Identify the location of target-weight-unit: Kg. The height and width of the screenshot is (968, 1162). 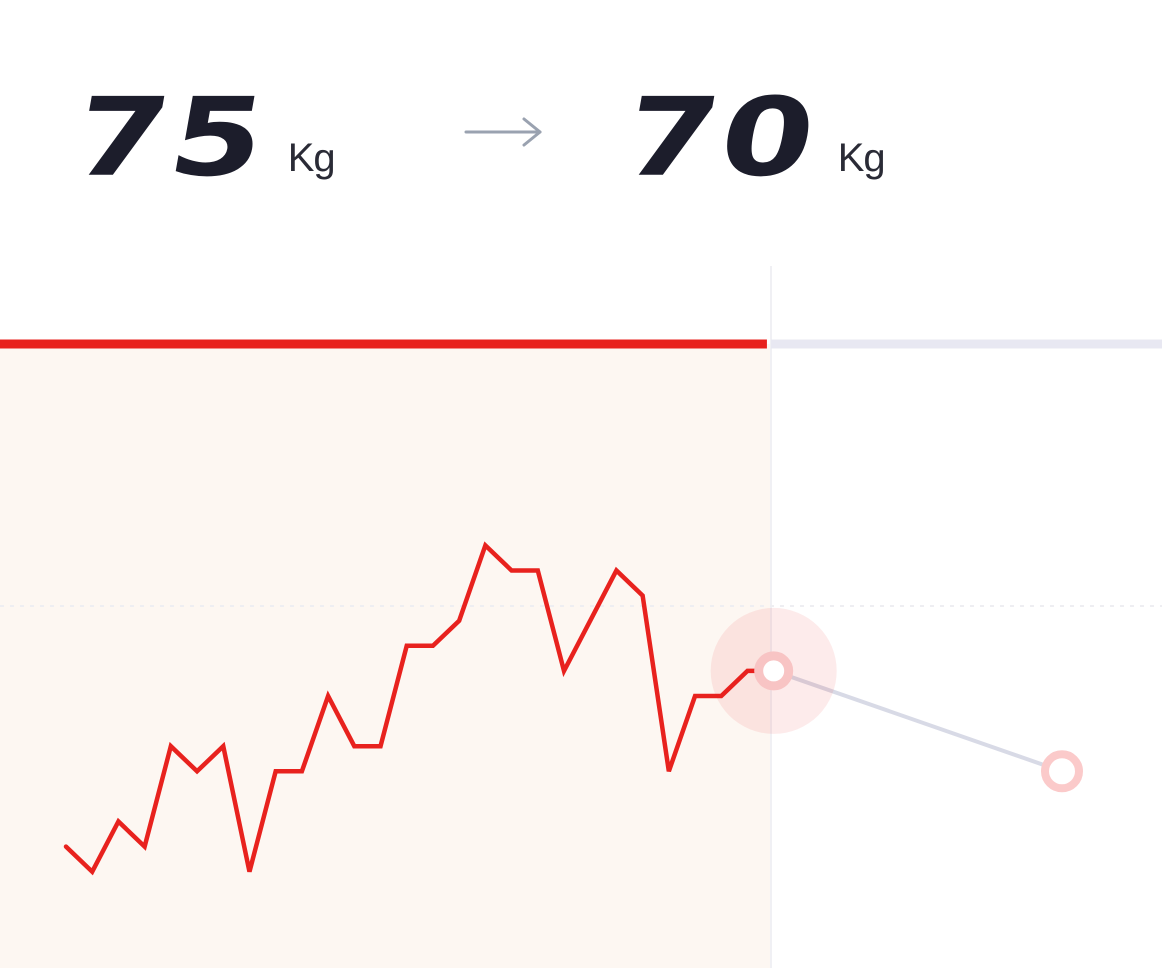
(861, 158).